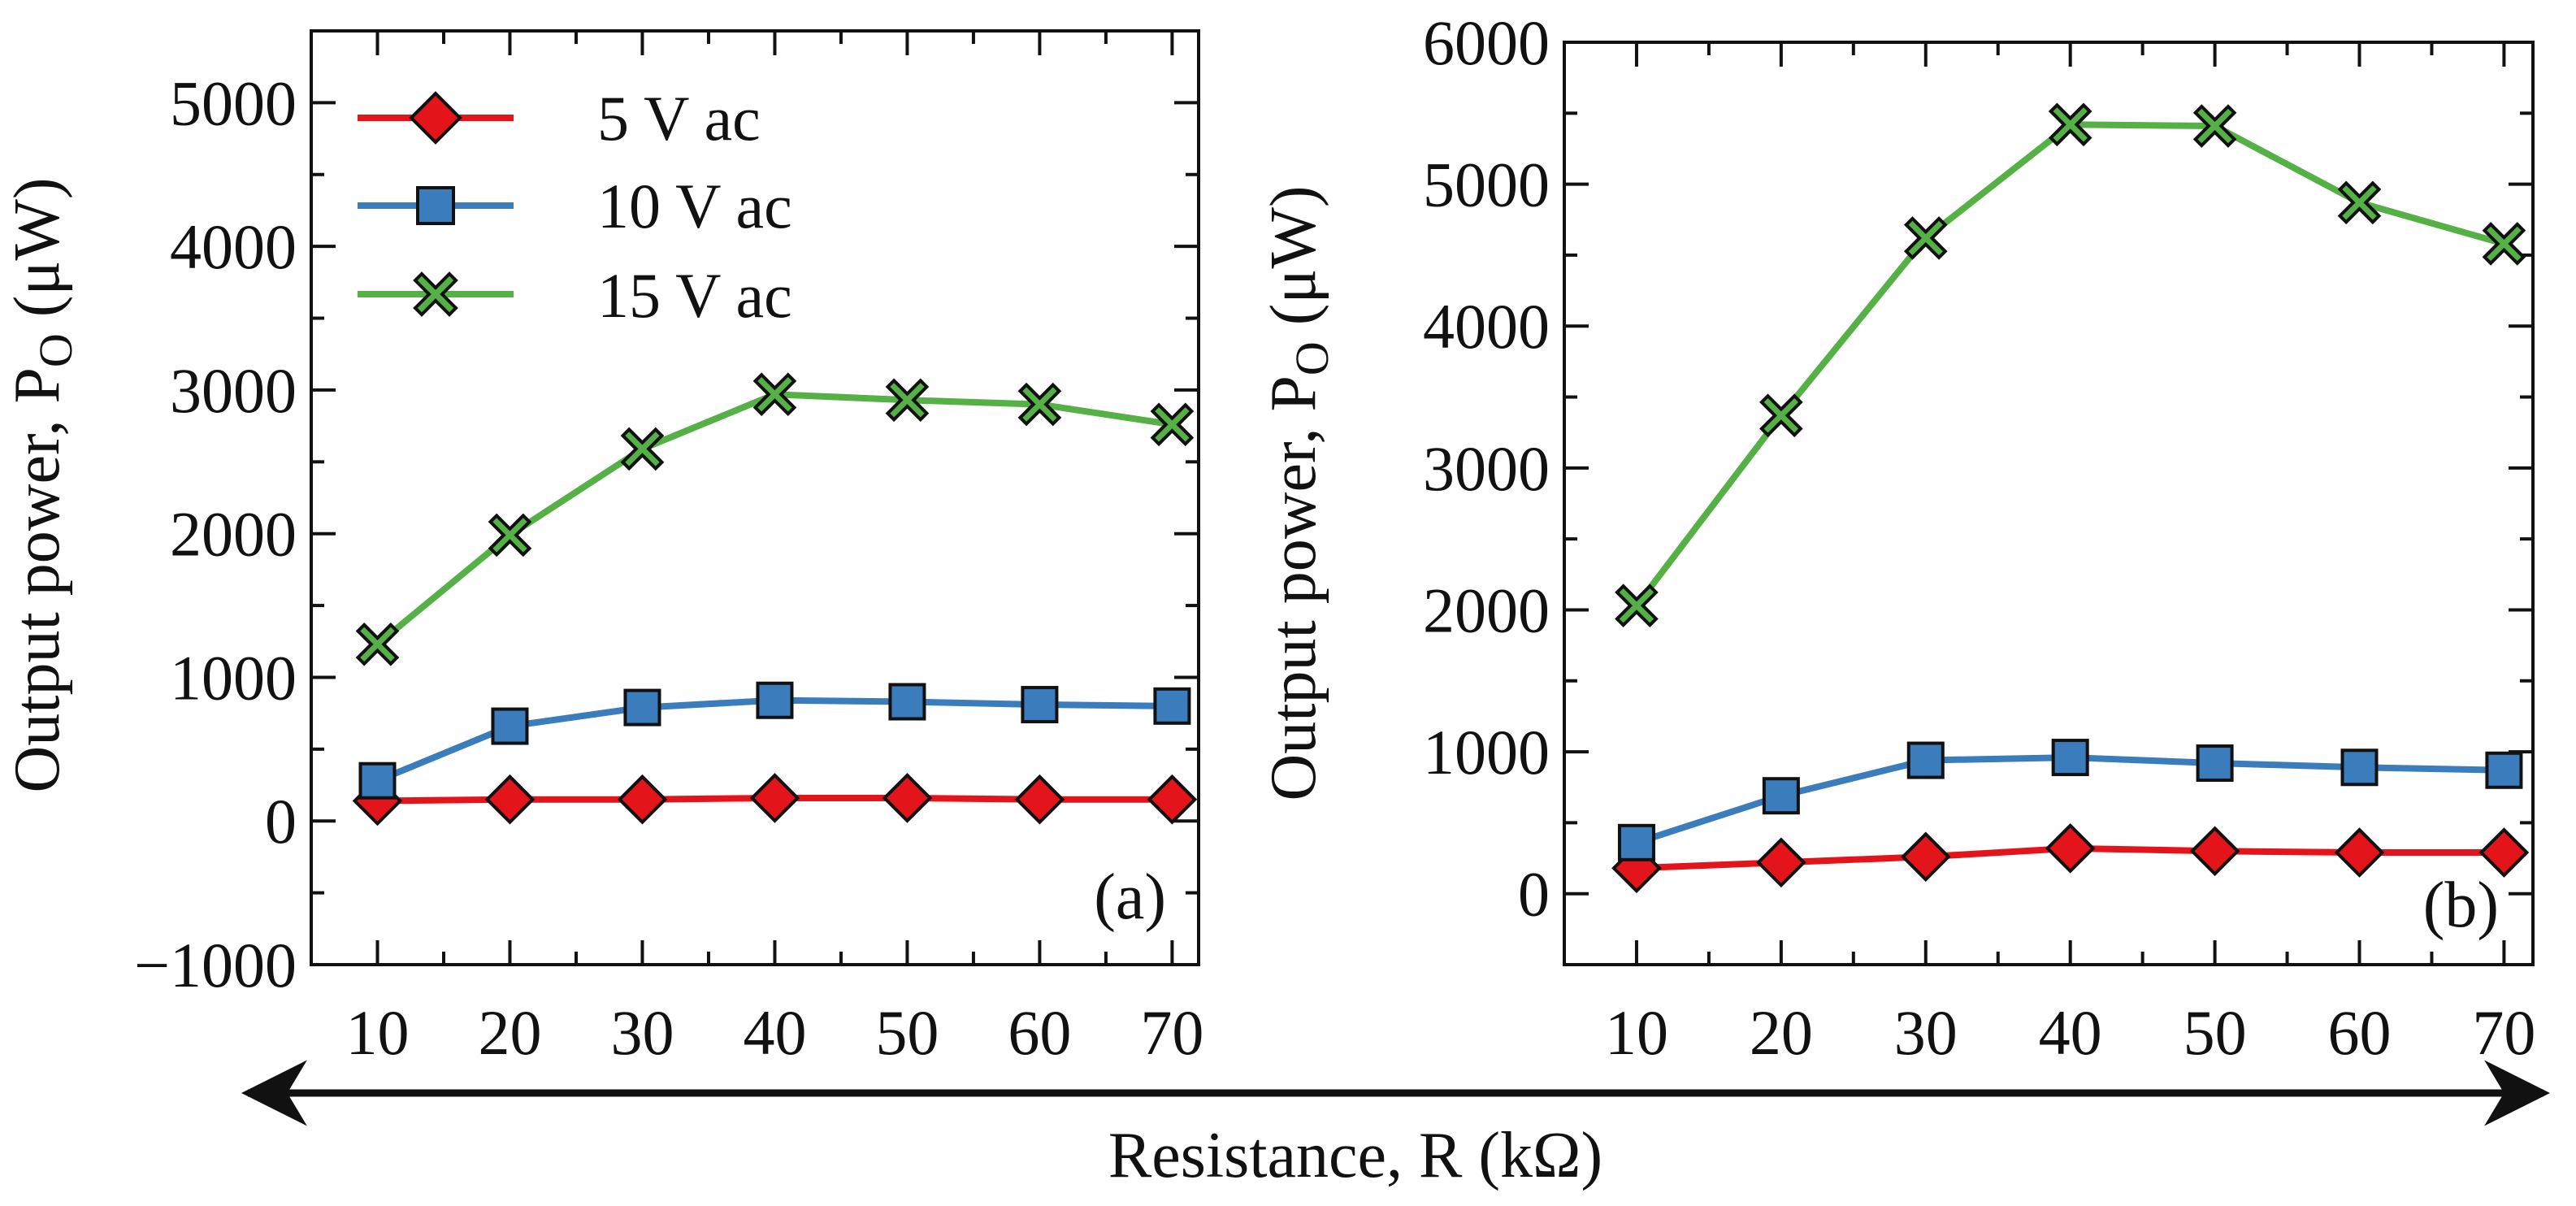 This screenshot has width=2576, height=1206. Describe the element at coordinates (1486, 752) in the screenshot. I see `panel-b-y-tick-label: 1000` at that location.